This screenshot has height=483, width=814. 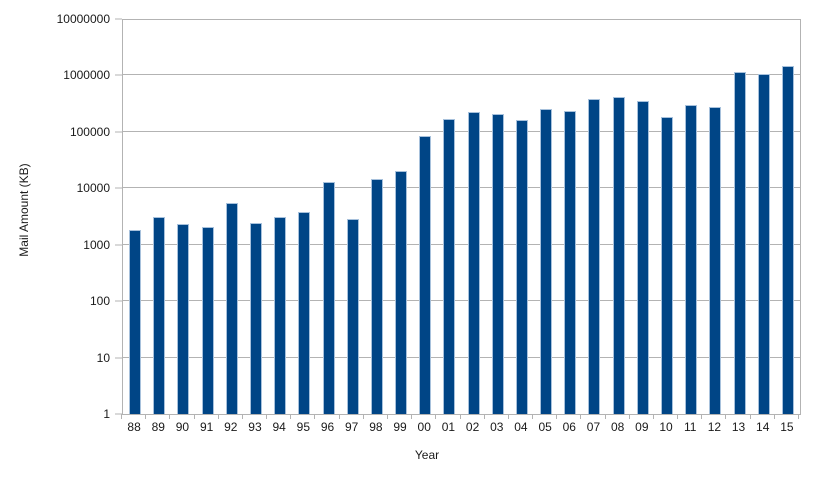 What do you see at coordinates (206, 427) in the screenshot?
I see `x-tick-label: 91` at bounding box center [206, 427].